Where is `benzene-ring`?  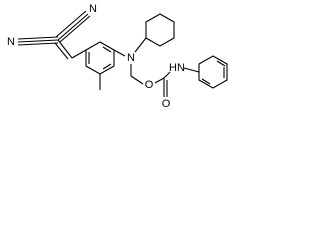
benzene-ring is located at coordinates (100, 58).